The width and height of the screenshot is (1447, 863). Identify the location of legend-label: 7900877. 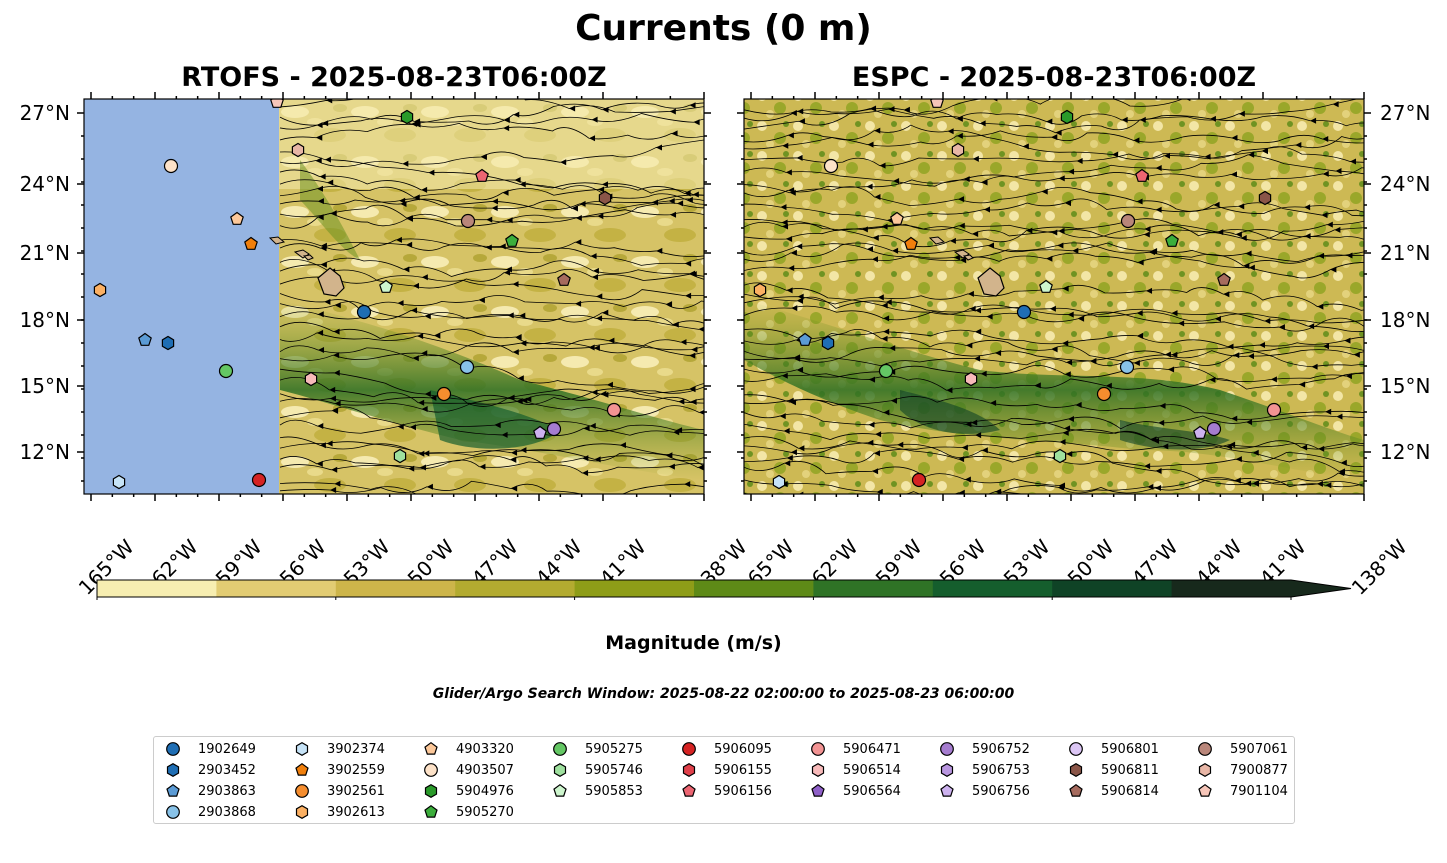
(1259, 770).